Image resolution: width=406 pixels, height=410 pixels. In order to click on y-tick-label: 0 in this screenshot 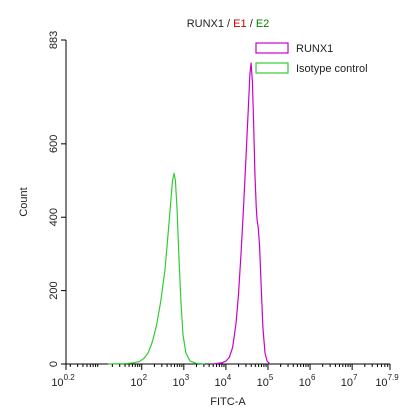, I will do `click(54, 364)`.